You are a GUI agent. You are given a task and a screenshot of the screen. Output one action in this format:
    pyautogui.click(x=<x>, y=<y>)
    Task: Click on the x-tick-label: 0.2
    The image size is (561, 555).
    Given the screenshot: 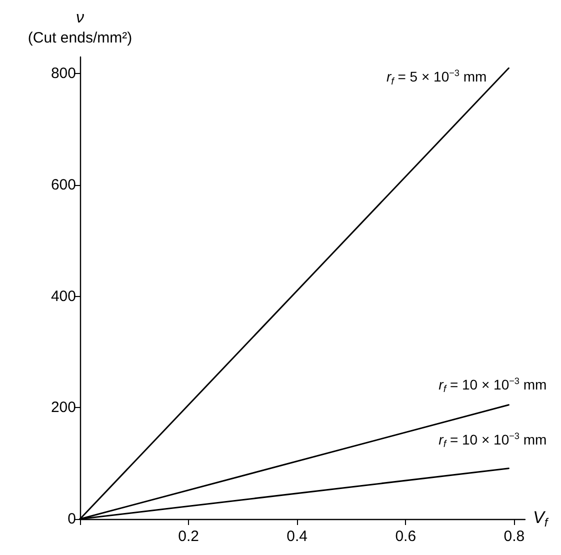 What is the action you would take?
    pyautogui.click(x=188, y=536)
    